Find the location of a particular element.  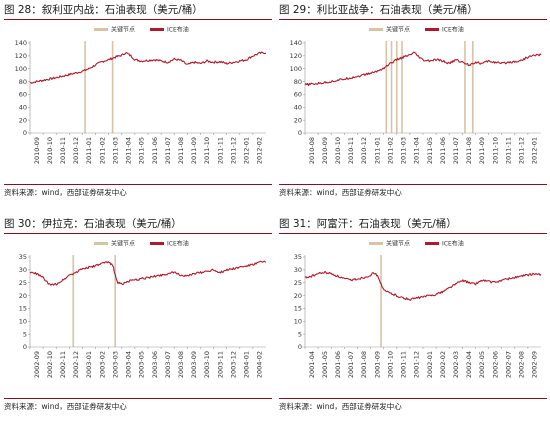

x-tick-label: 2003-10 is located at coordinates (207, 364).